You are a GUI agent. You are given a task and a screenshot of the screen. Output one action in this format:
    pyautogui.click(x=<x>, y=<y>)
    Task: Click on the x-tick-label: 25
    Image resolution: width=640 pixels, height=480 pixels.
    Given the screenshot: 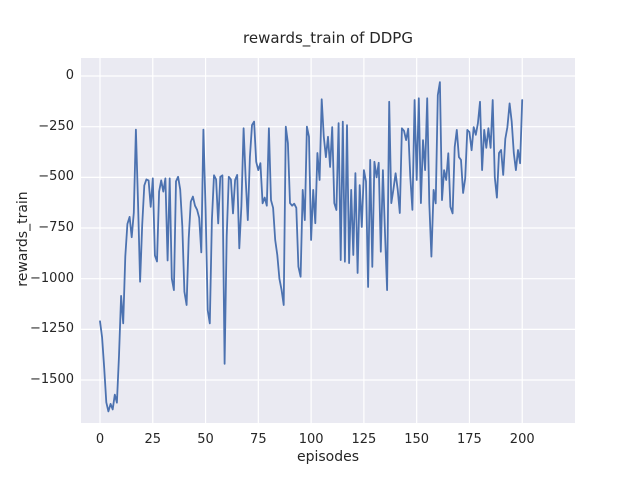 What is the action you would take?
    pyautogui.click(x=153, y=439)
    